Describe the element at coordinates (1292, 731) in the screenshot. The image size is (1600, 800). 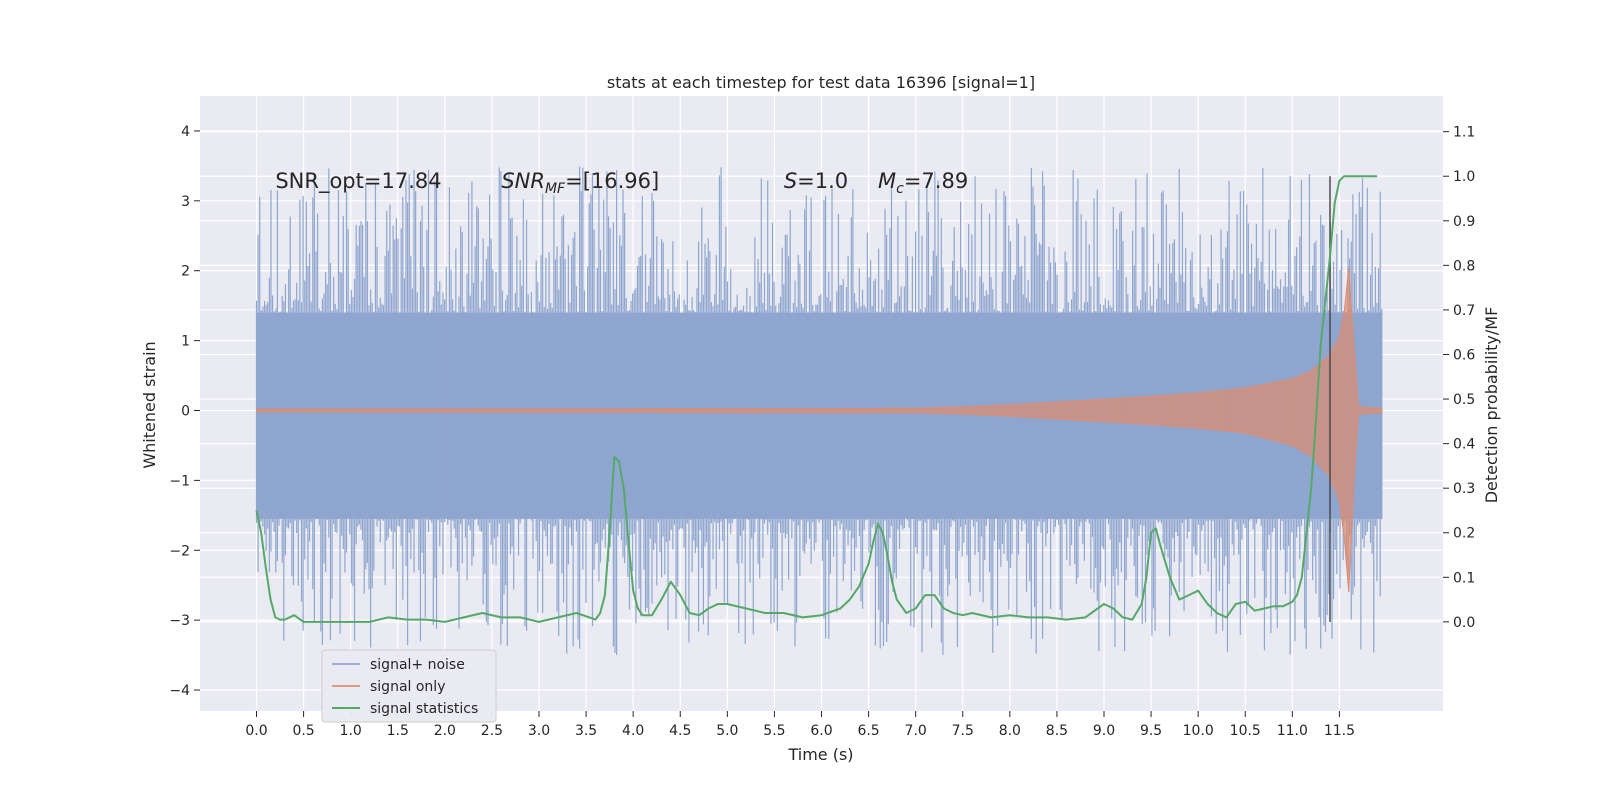
I see `x-tick-label: 11.0` at that location.